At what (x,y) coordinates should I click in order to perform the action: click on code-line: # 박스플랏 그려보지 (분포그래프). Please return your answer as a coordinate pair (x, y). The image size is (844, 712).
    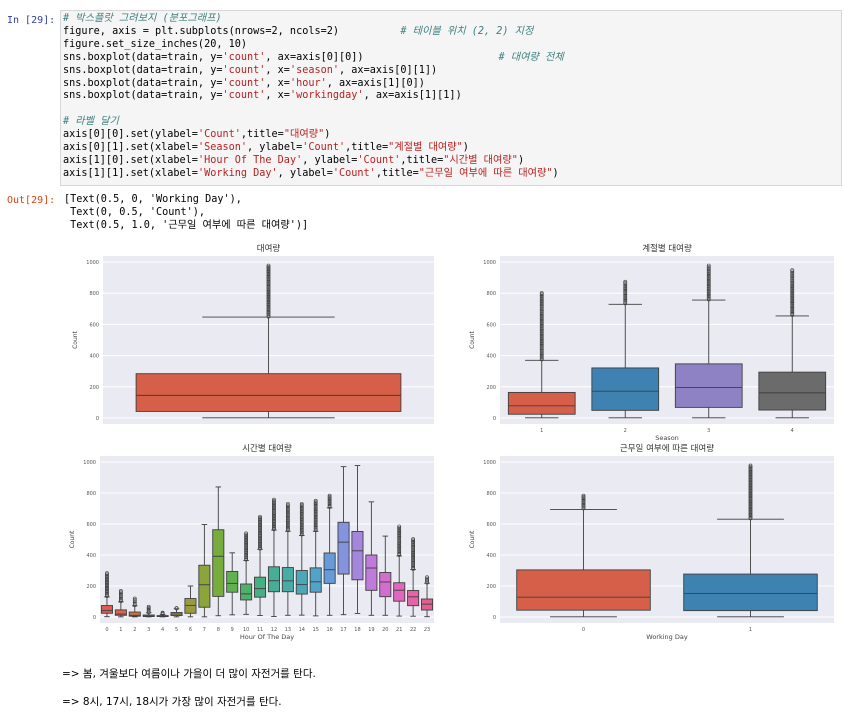
    Looking at the image, I should click on (313, 19).